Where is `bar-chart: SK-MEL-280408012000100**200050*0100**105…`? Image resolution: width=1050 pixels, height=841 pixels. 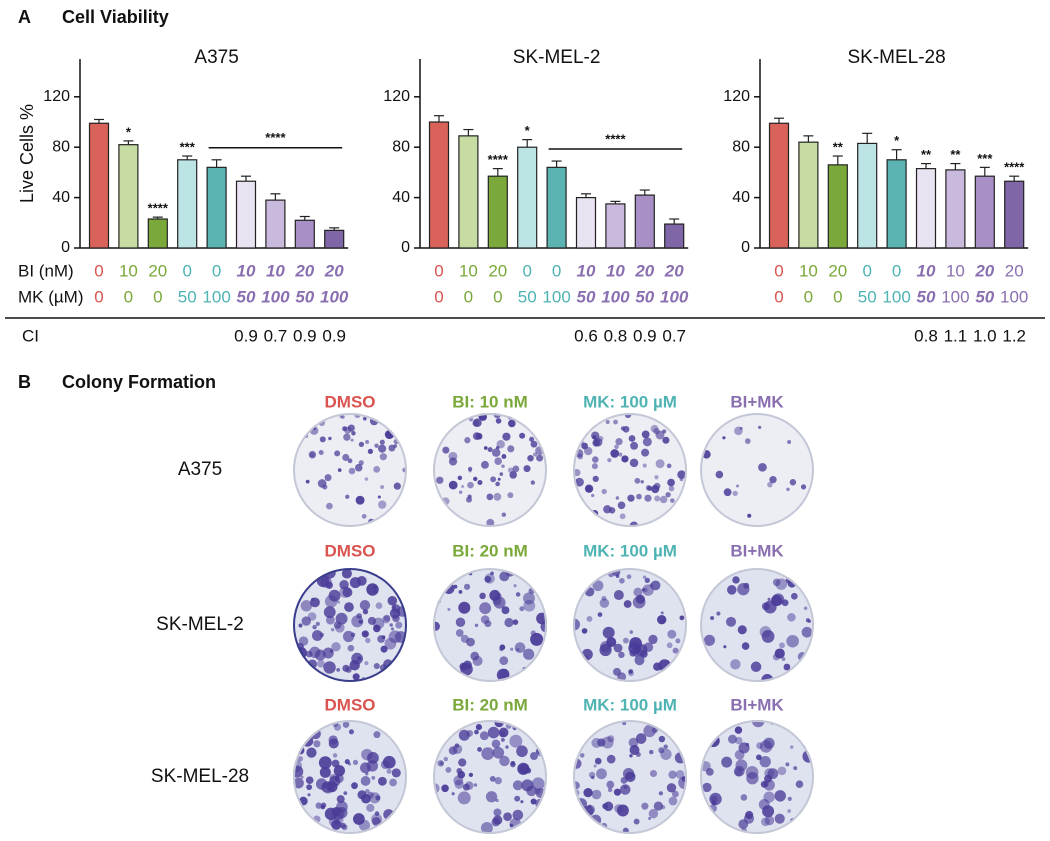
bar-chart: SK-MEL-280408012000100**200050*0100**105… is located at coordinates (875, 196).